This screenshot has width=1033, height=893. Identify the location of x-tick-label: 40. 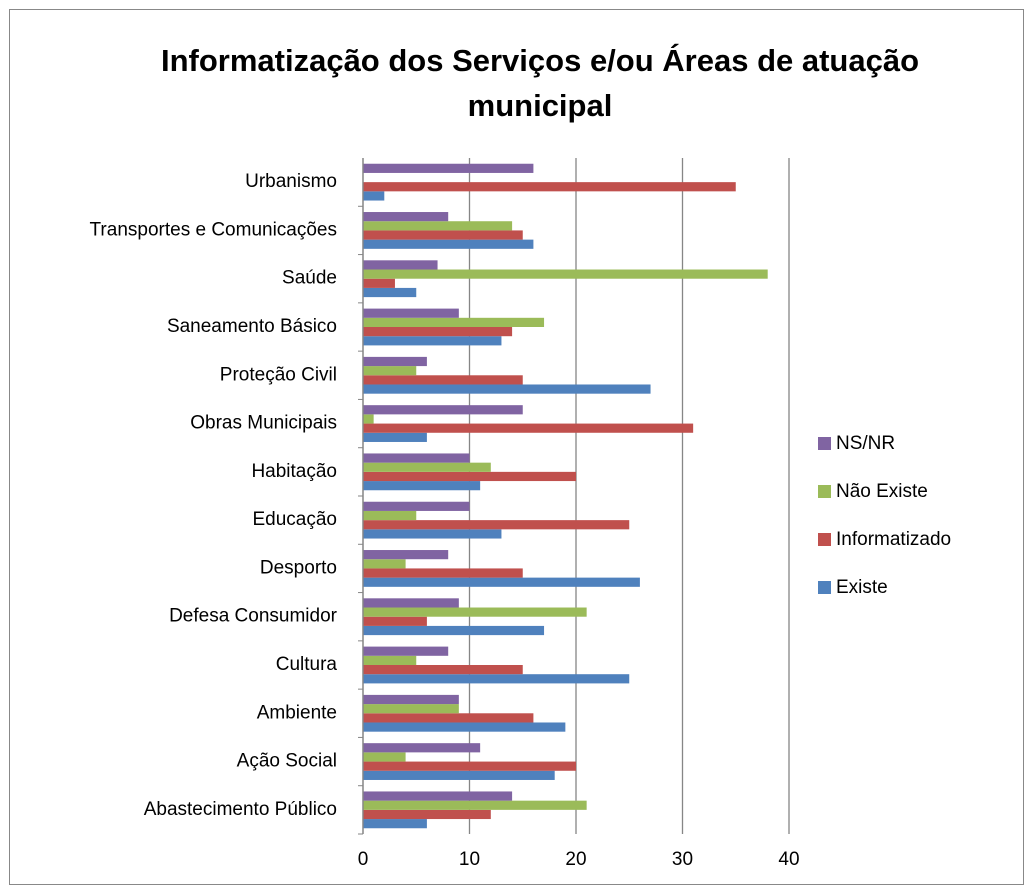
(788, 859).